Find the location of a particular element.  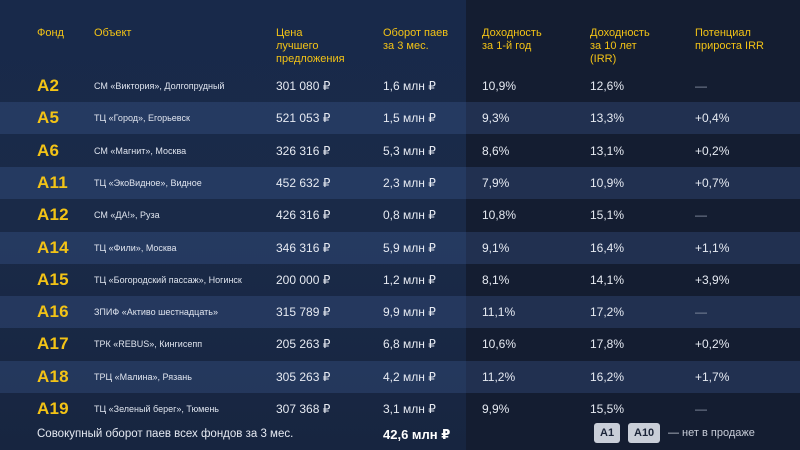

badge-a1: A1 is located at coordinates (607, 433).